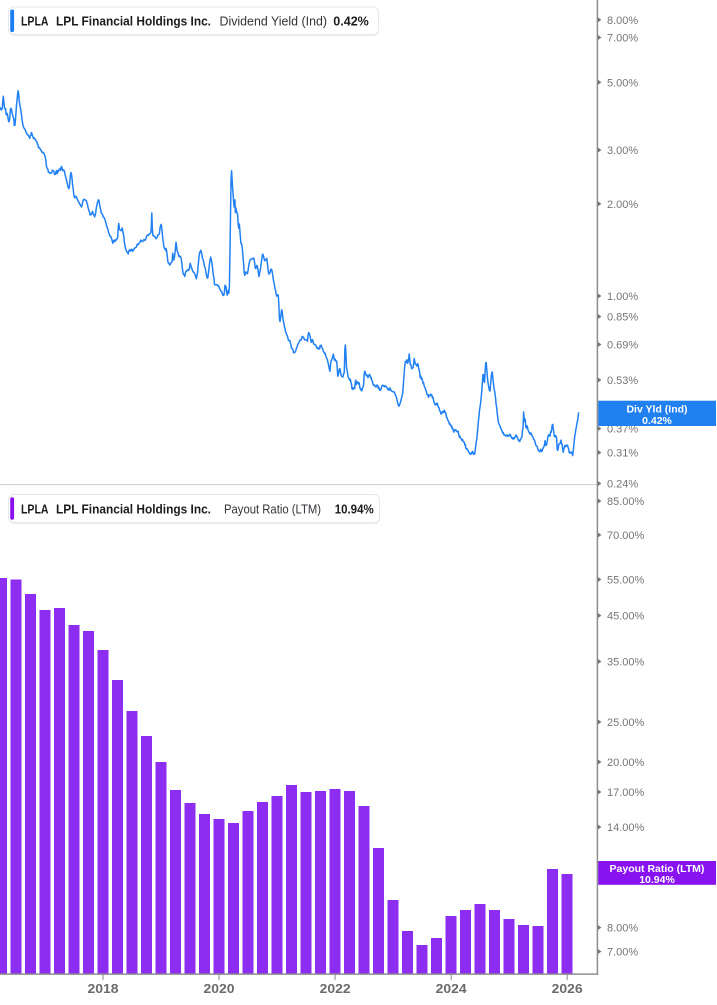 The image size is (717, 1005). What do you see at coordinates (103, 988) in the screenshot?
I see `svg-text: 2018` at bounding box center [103, 988].